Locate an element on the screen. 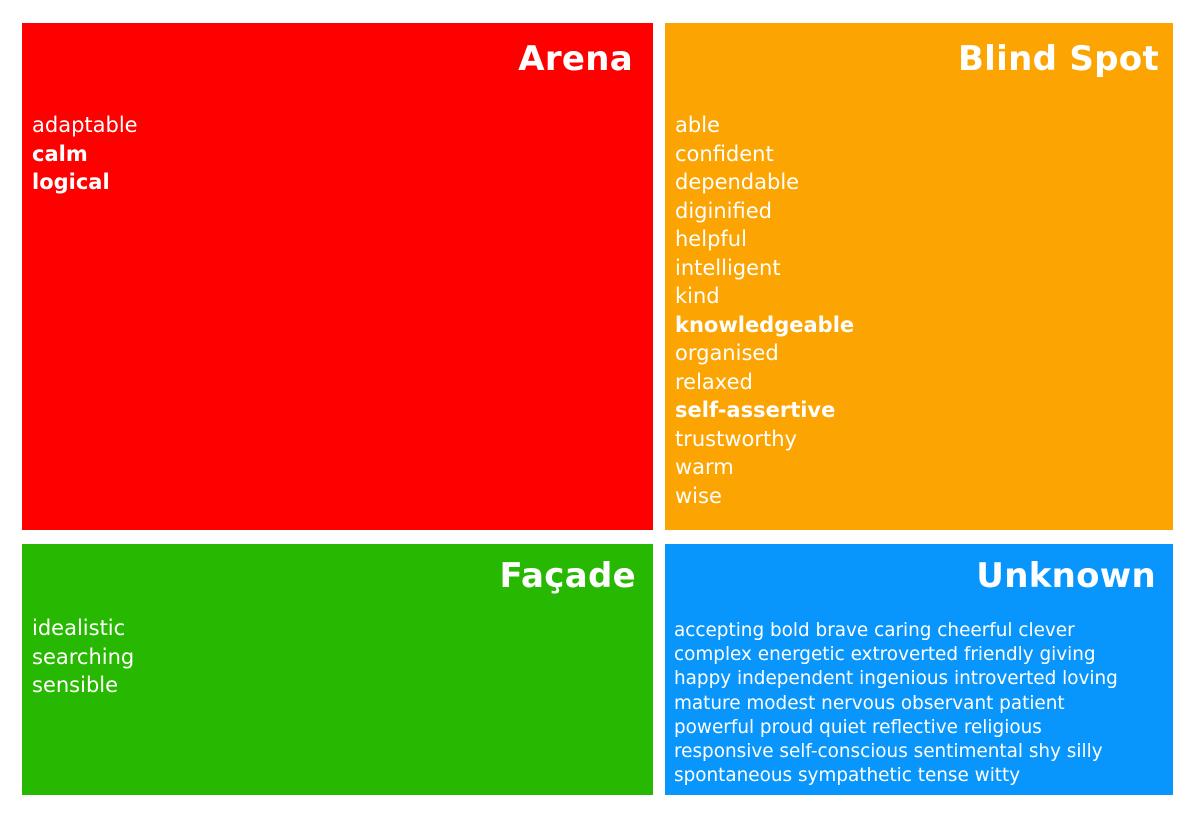 The height and width of the screenshot is (820, 1200). arena-word-list: adaptable calm logical is located at coordinates (85, 154).